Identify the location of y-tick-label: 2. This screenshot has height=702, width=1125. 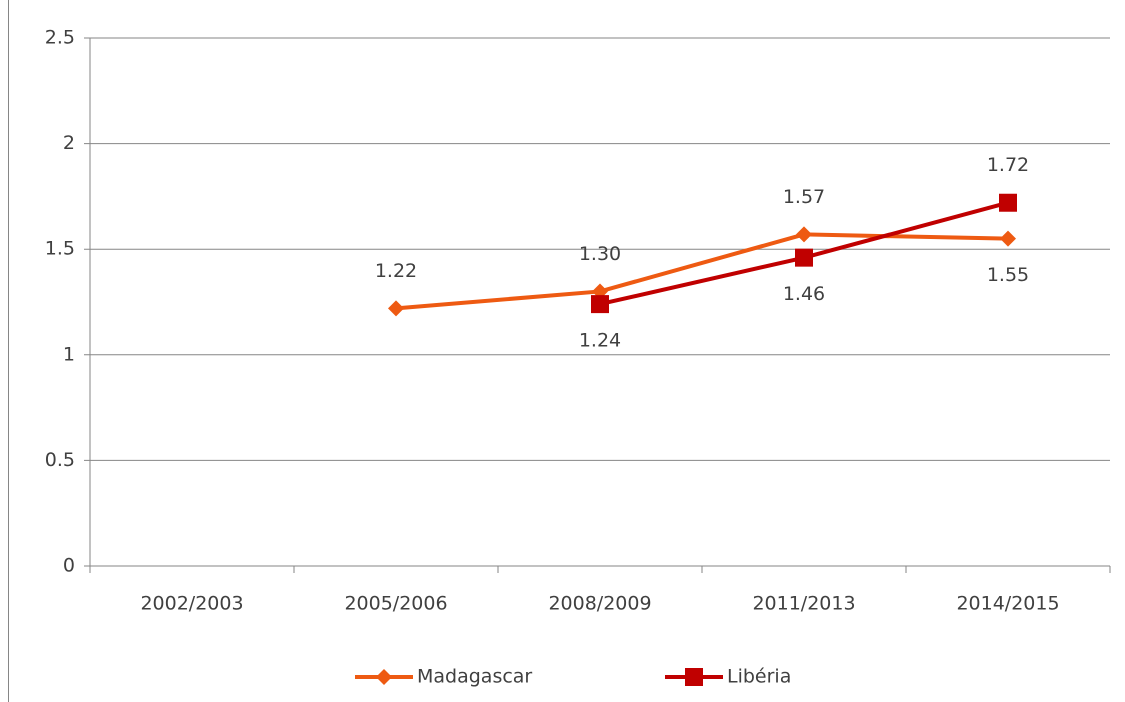
(69, 143).